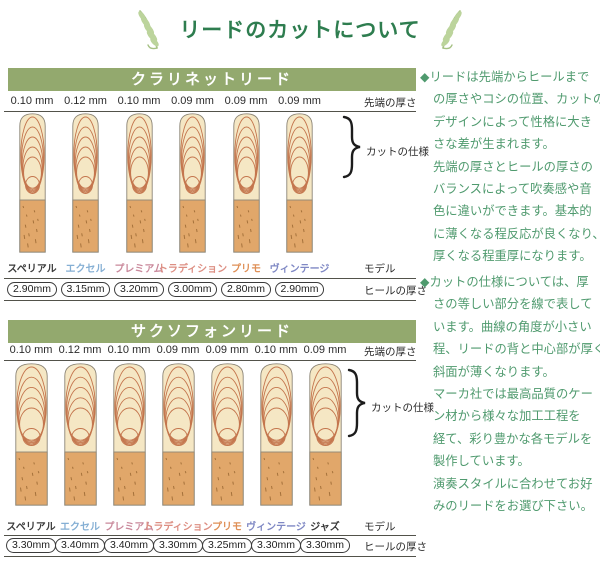 This screenshot has height=562, width=600. What do you see at coordinates (246, 289) in the screenshot?
I see `heel-thickness-value: 2.80mm` at bounding box center [246, 289].